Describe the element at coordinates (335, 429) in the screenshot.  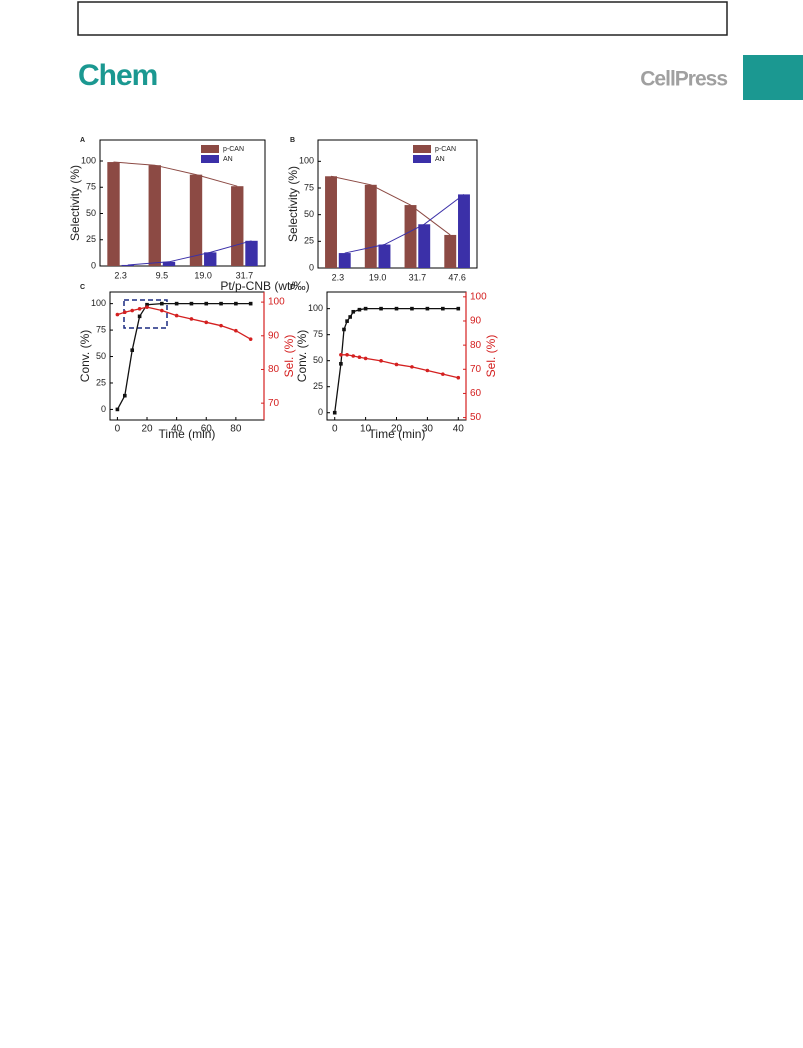
I see `x-tick-label: 0` at that location.